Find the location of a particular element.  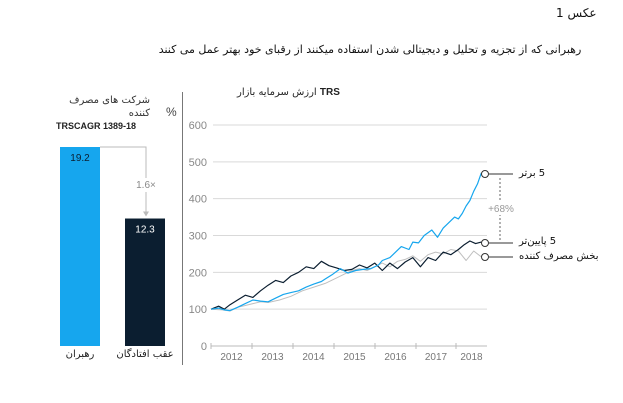

end-marker-leaders is located at coordinates (485, 174).